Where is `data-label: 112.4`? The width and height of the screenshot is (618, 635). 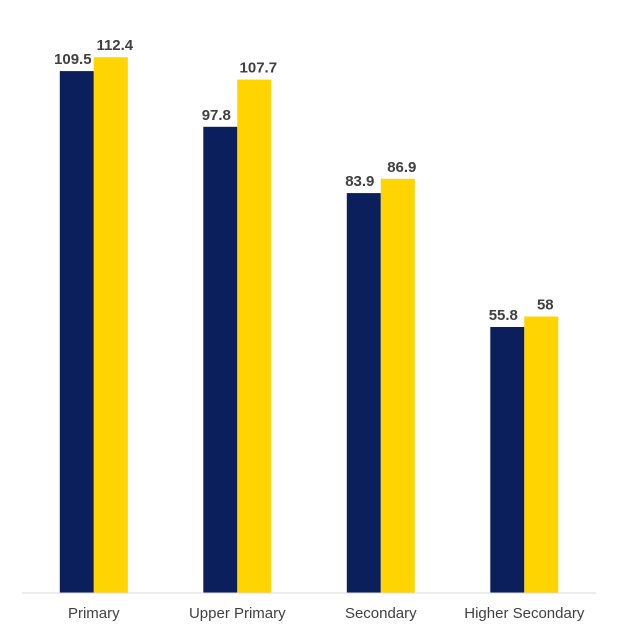
data-label: 112.4 is located at coordinates (114, 45).